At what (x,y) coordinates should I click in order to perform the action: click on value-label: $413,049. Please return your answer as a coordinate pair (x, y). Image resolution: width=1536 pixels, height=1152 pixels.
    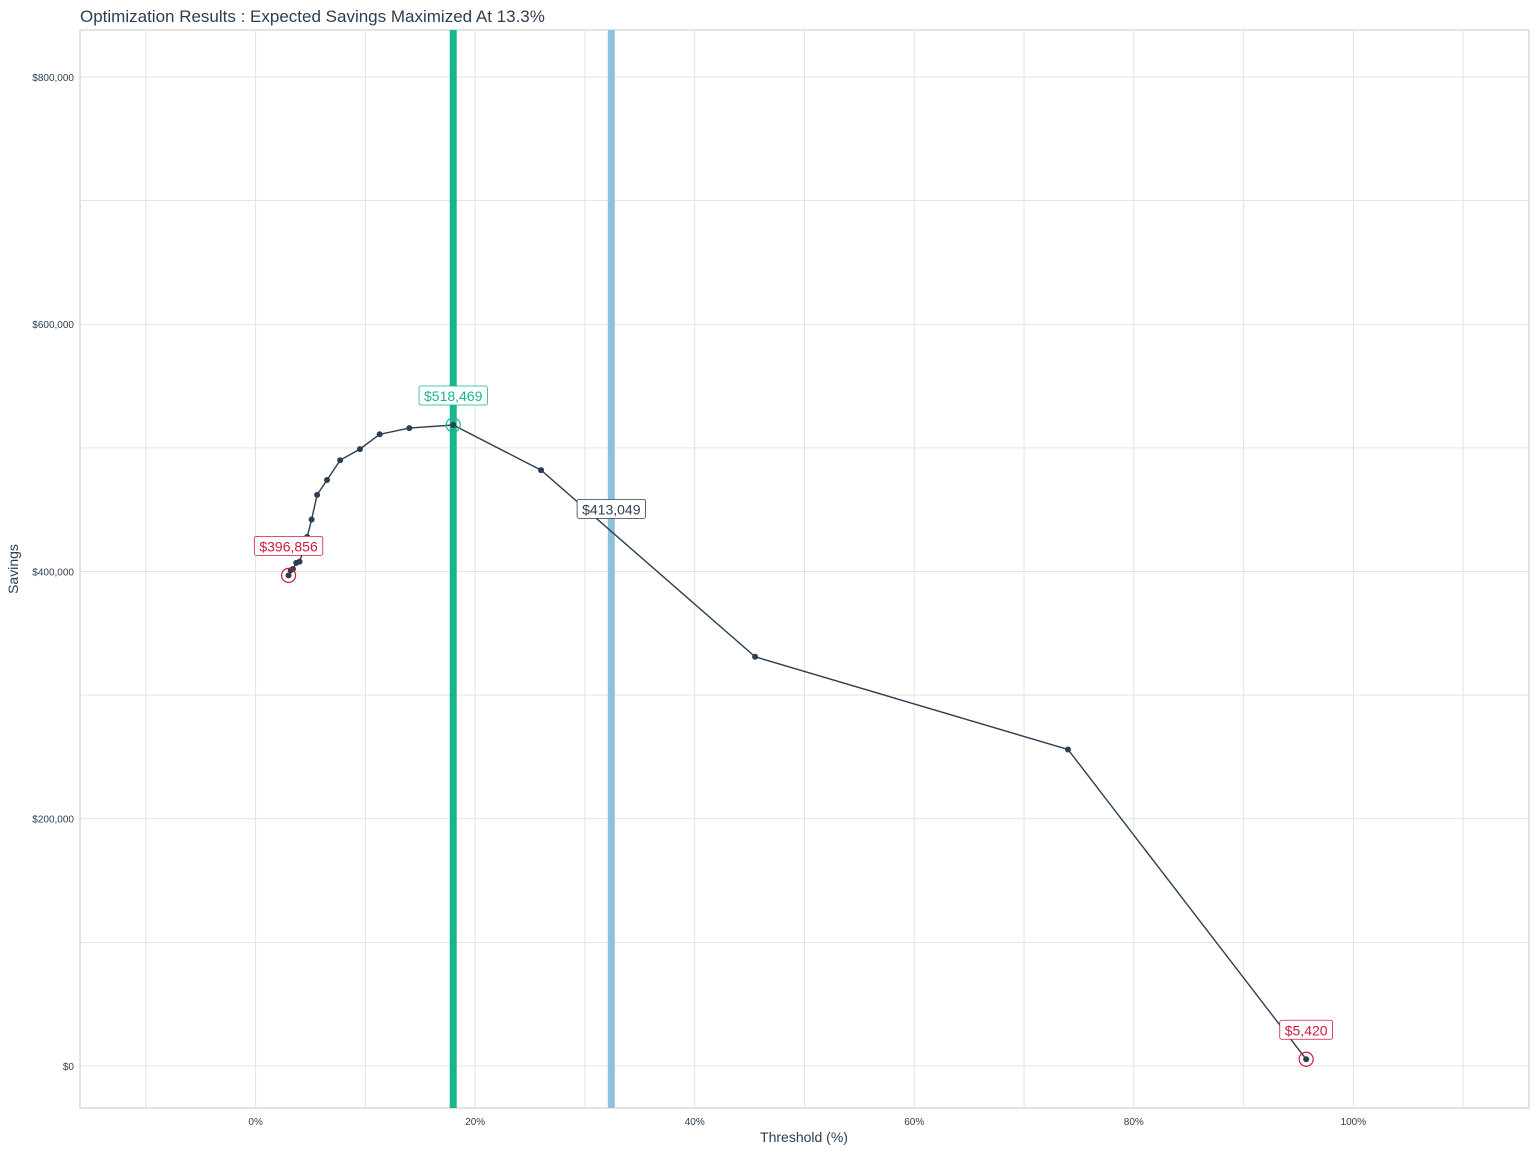
    Looking at the image, I should click on (611, 509).